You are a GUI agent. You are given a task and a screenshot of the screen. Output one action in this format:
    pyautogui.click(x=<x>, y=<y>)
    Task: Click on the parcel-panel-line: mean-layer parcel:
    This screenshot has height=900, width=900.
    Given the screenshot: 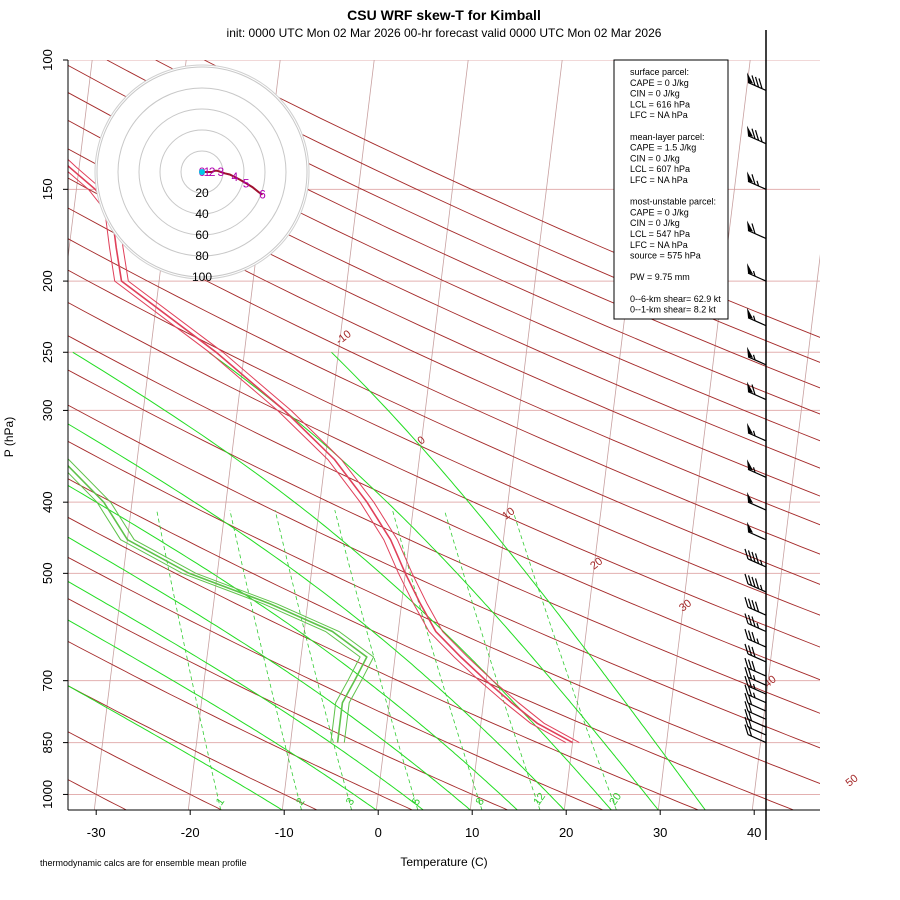 What is the action you would take?
    pyautogui.click(x=667, y=137)
    